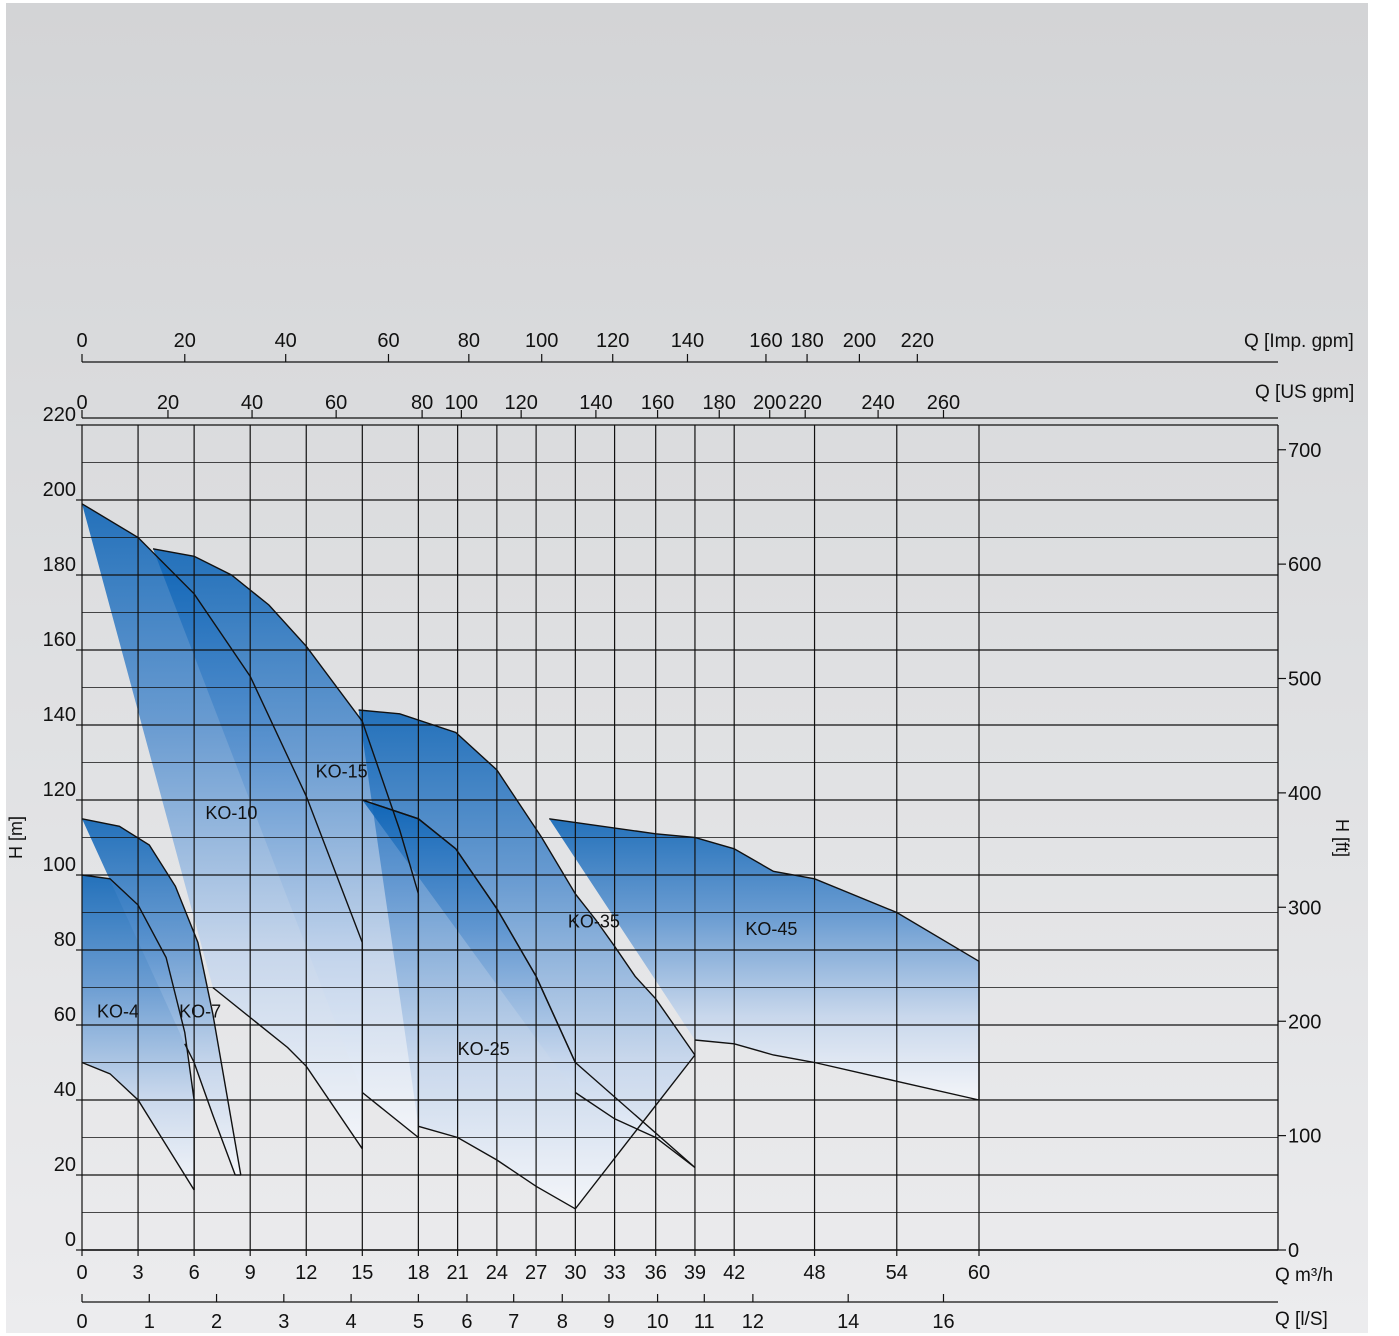 The image size is (1399, 1336). What do you see at coordinates (81, 1322) in the screenshot?
I see `ls-tick-label-0: 0` at bounding box center [81, 1322].